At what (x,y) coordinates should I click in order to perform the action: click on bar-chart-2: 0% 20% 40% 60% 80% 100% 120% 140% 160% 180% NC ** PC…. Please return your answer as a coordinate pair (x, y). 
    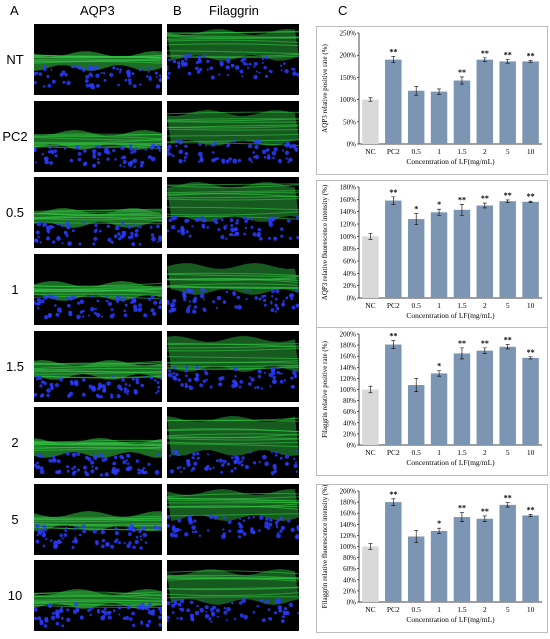
    Looking at the image, I should click on (432, 254).